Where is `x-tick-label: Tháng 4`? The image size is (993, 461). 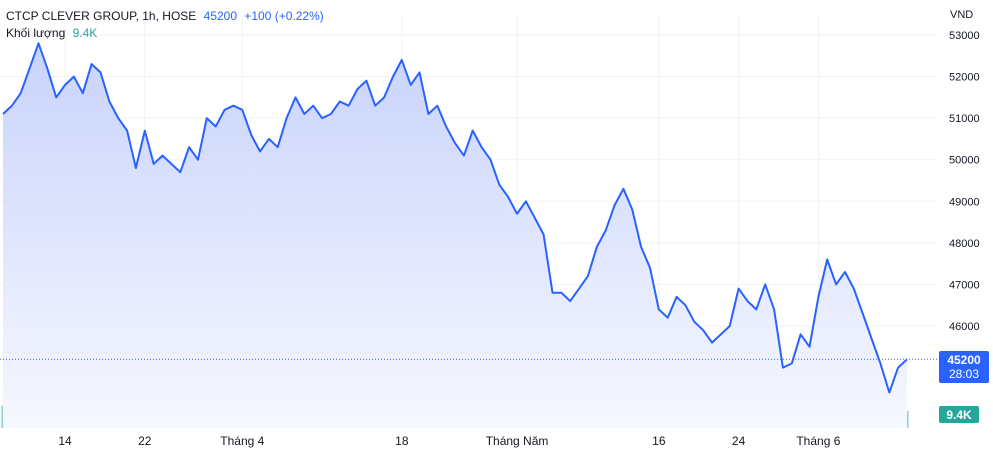 x-tick-label: Tháng 4 is located at coordinates (242, 441).